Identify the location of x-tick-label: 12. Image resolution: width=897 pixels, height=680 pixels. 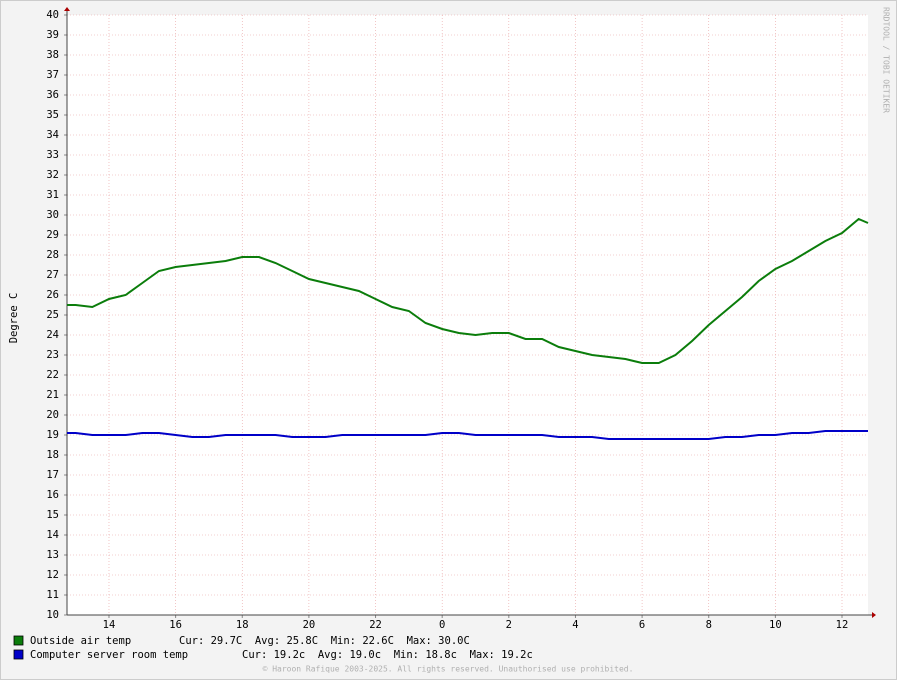
(842, 625).